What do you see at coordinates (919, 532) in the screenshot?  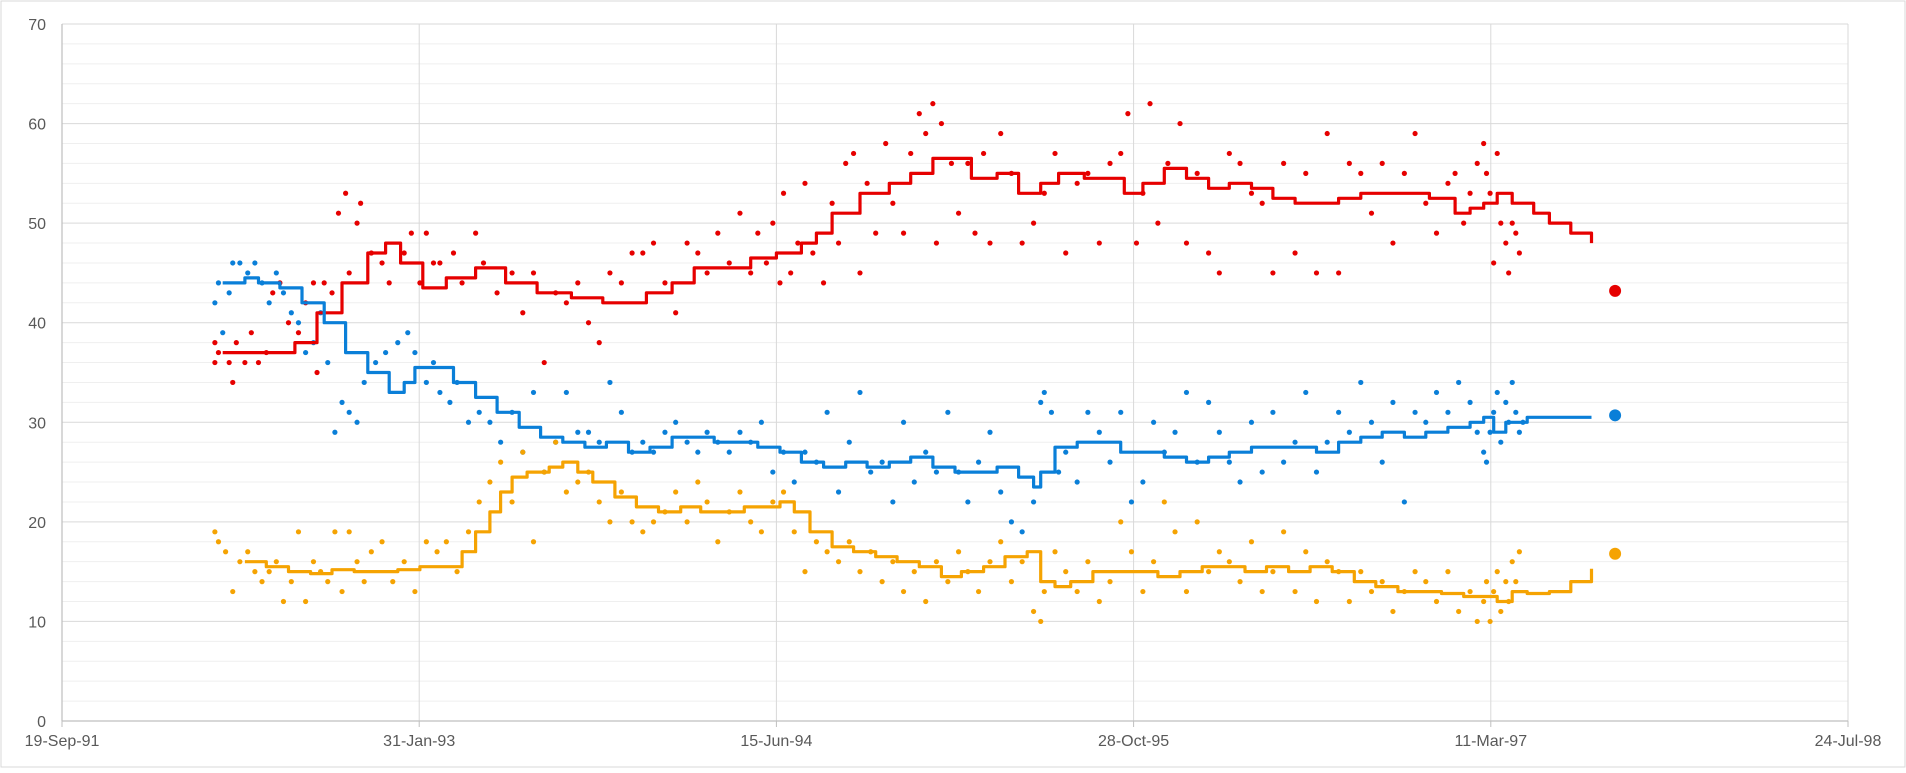 I see `orange-trend-line` at bounding box center [919, 532].